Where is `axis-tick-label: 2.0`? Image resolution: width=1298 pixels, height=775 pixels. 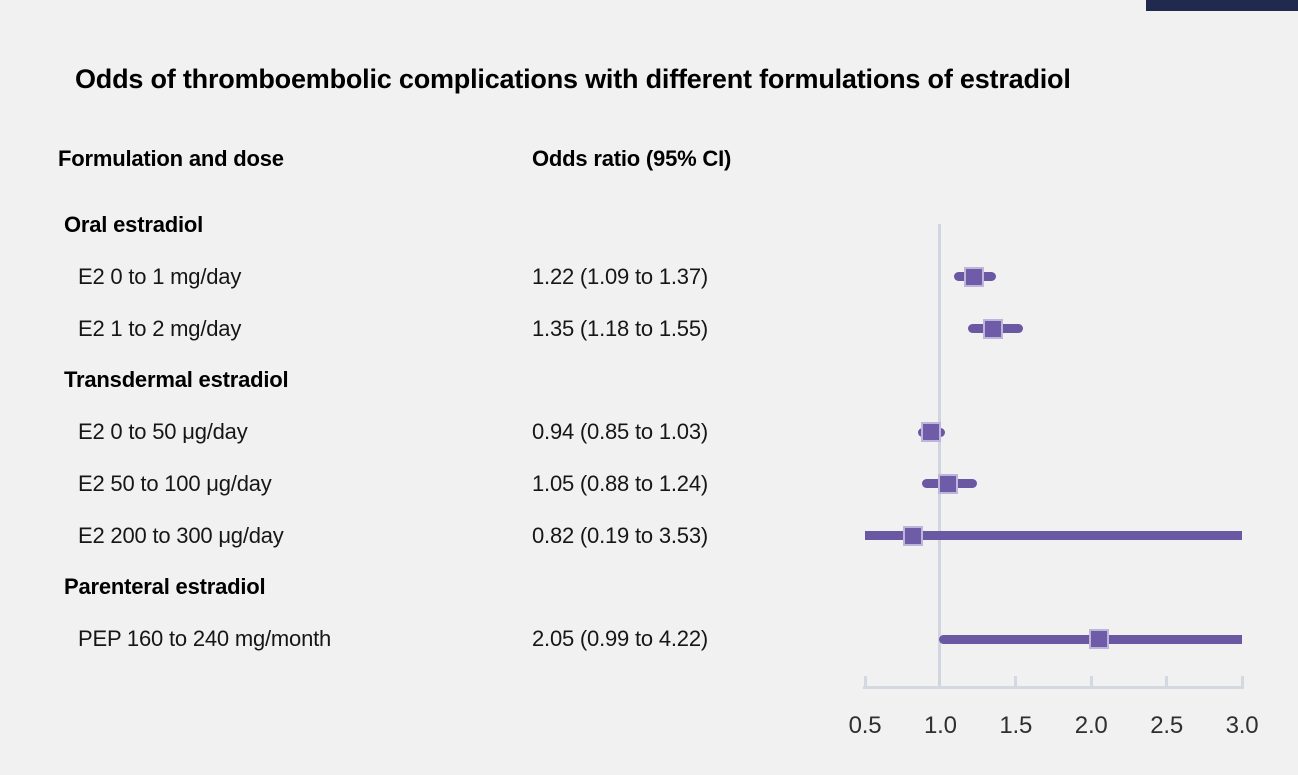
axis-tick-label: 2.0 is located at coordinates (1091, 725).